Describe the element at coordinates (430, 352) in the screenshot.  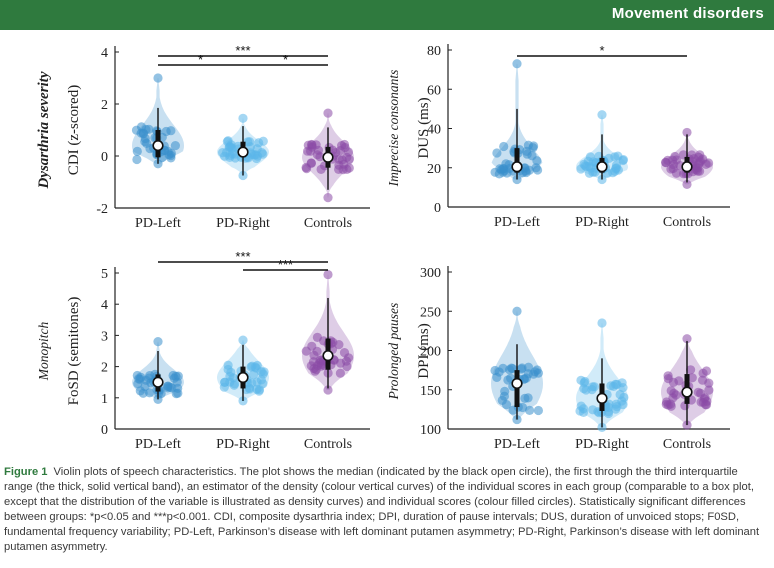
I see `y-tick-label: 200` at that location.